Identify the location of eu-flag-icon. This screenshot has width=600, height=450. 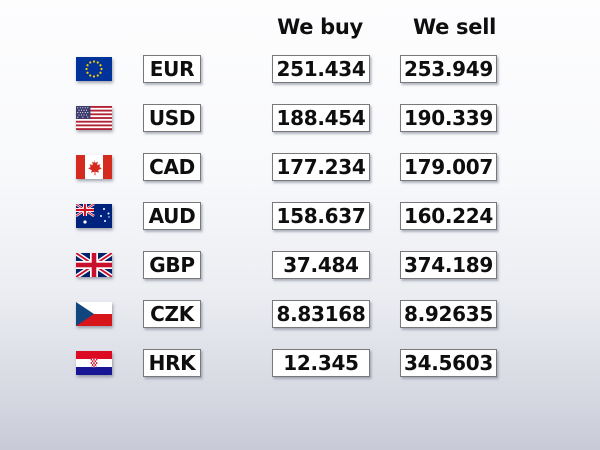
(94, 69).